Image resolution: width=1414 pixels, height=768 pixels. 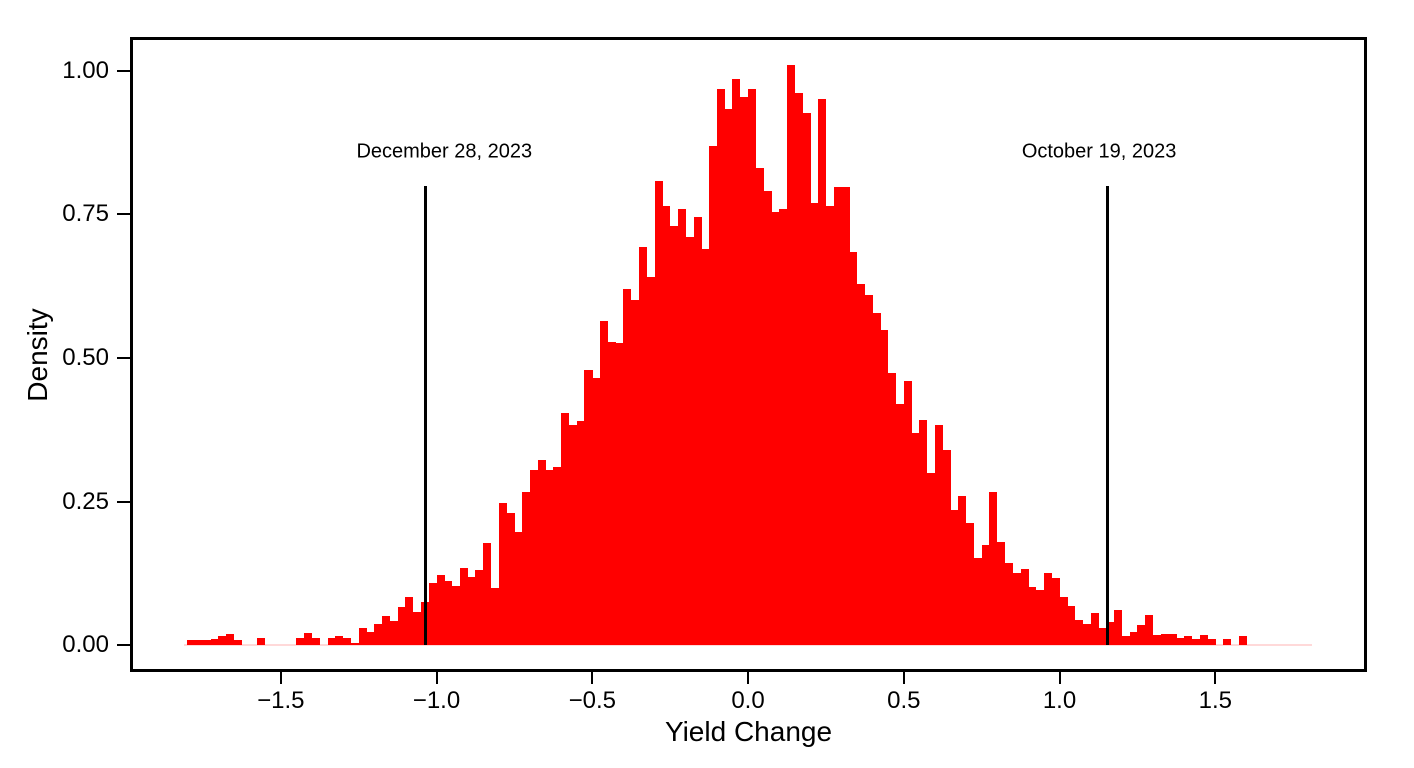 What do you see at coordinates (281, 700) in the screenshot?
I see `x-axis-tick-label: −1.5` at bounding box center [281, 700].